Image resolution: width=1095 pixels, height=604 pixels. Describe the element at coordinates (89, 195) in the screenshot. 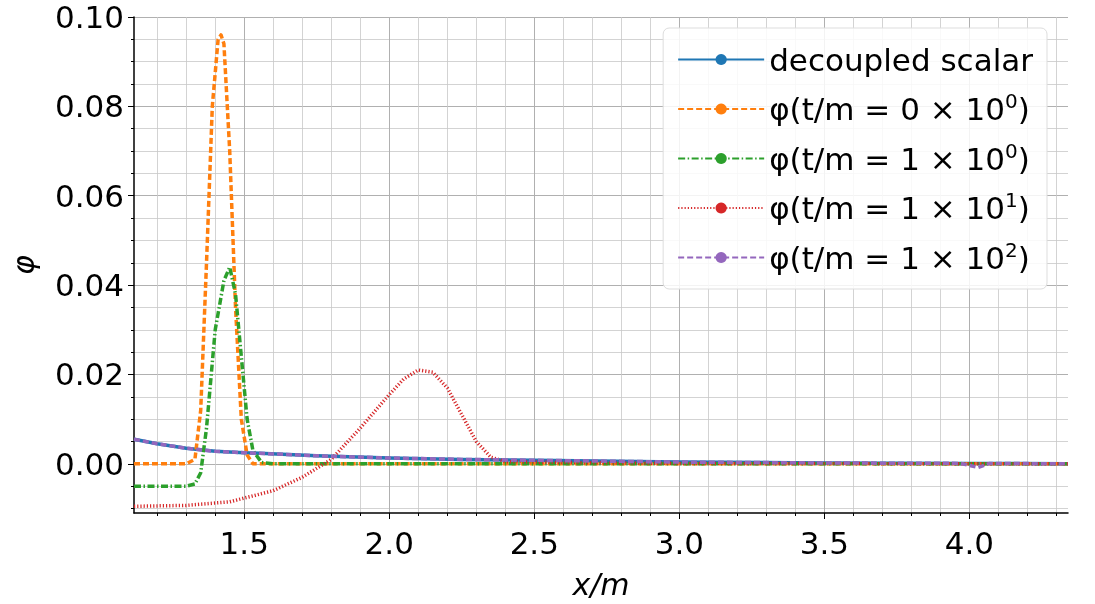

I see `y-tick-label: 0.06` at that location.